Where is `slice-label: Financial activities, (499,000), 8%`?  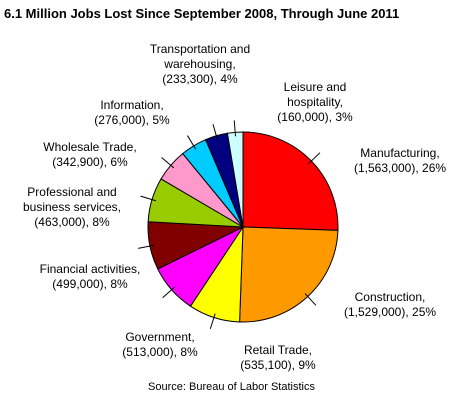 slice-label: Financial activities, (499,000), 8% is located at coordinates (90, 277).